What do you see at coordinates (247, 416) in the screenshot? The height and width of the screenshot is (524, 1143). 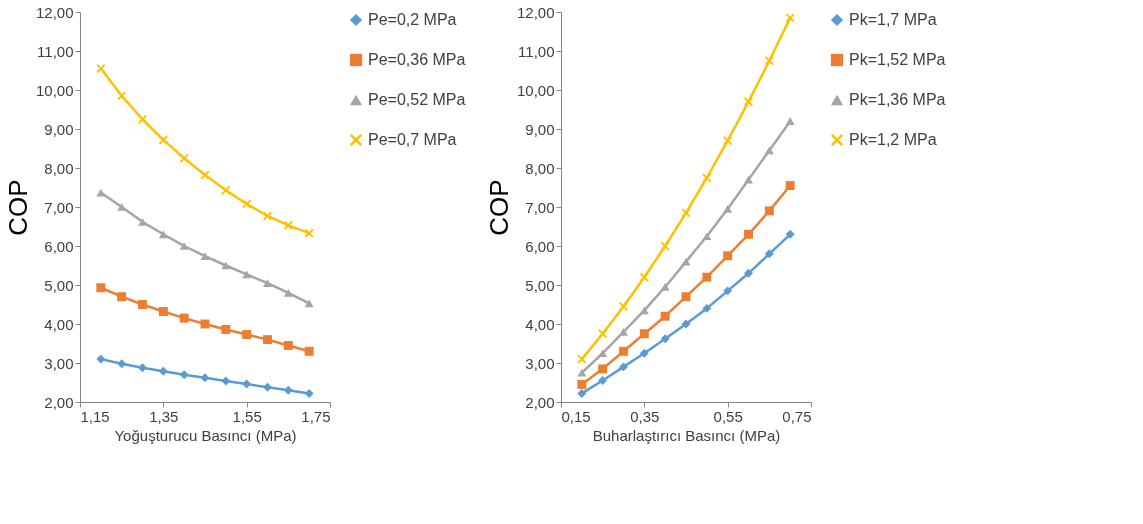 I see `x-tick-label: 1,55` at bounding box center [247, 416].